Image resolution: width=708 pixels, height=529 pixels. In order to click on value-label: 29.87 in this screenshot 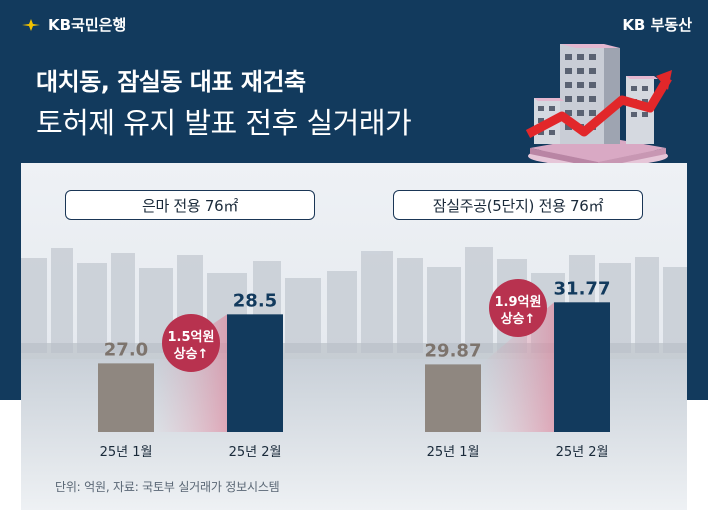, I will do `click(453, 350)`.